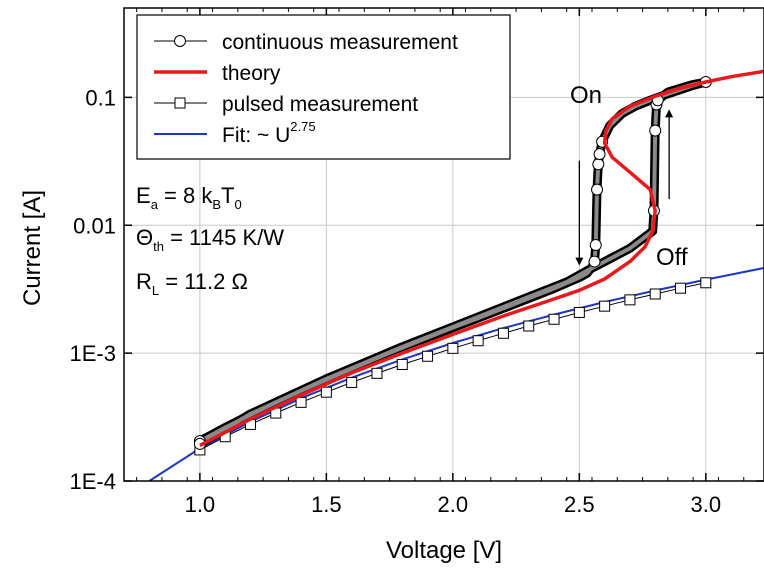 The image size is (764, 570). I want to click on legend-circle-marker, so click(180, 41).